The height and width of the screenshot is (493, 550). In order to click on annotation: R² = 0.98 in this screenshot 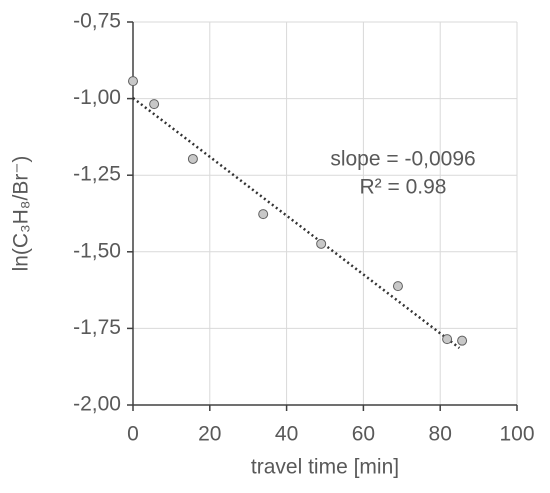, I will do `click(403, 187)`.